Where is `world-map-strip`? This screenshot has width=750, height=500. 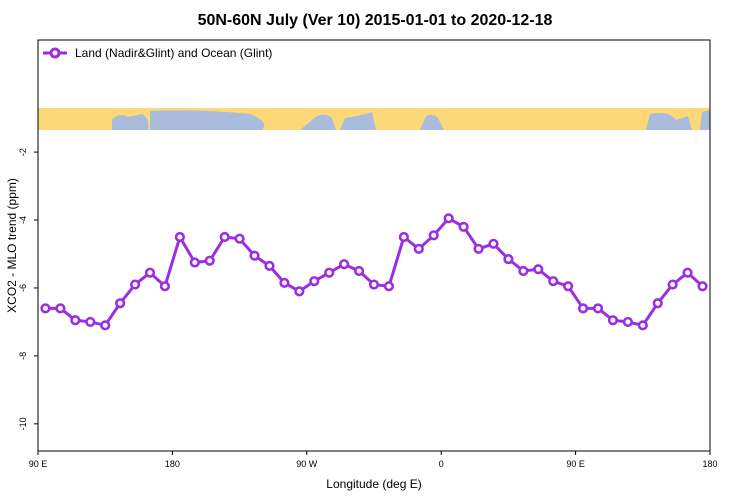 world-map-strip is located at coordinates (374, 119).